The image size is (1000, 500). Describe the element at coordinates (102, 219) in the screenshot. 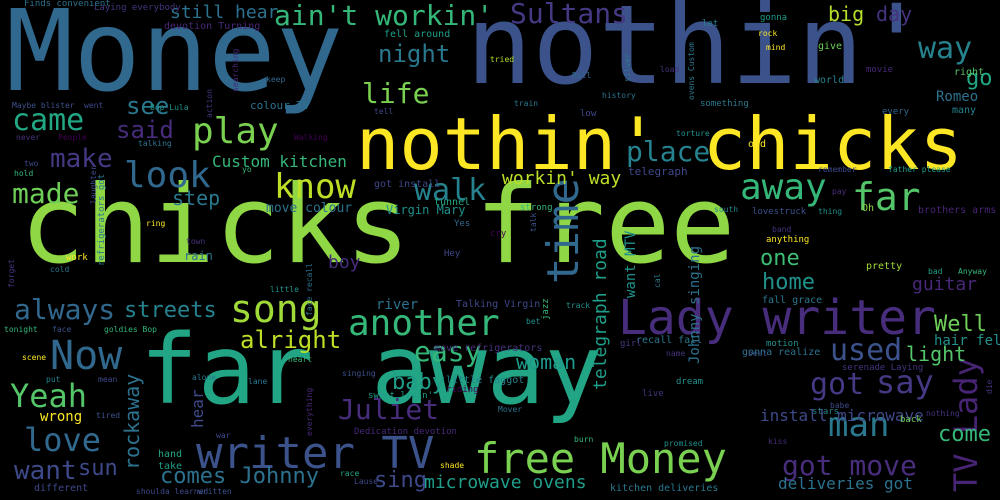

I see `word: refrigerators got` at that location.